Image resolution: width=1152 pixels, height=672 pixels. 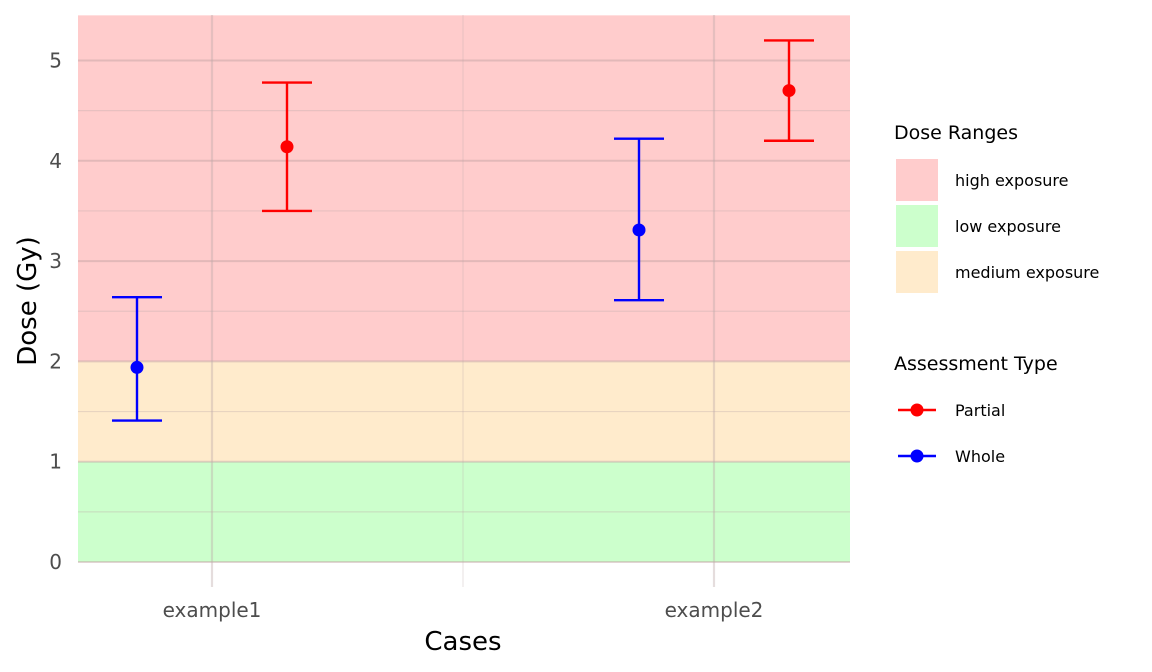 What do you see at coordinates (464, 511) in the screenshot?
I see `band-low-exposure` at bounding box center [464, 511].